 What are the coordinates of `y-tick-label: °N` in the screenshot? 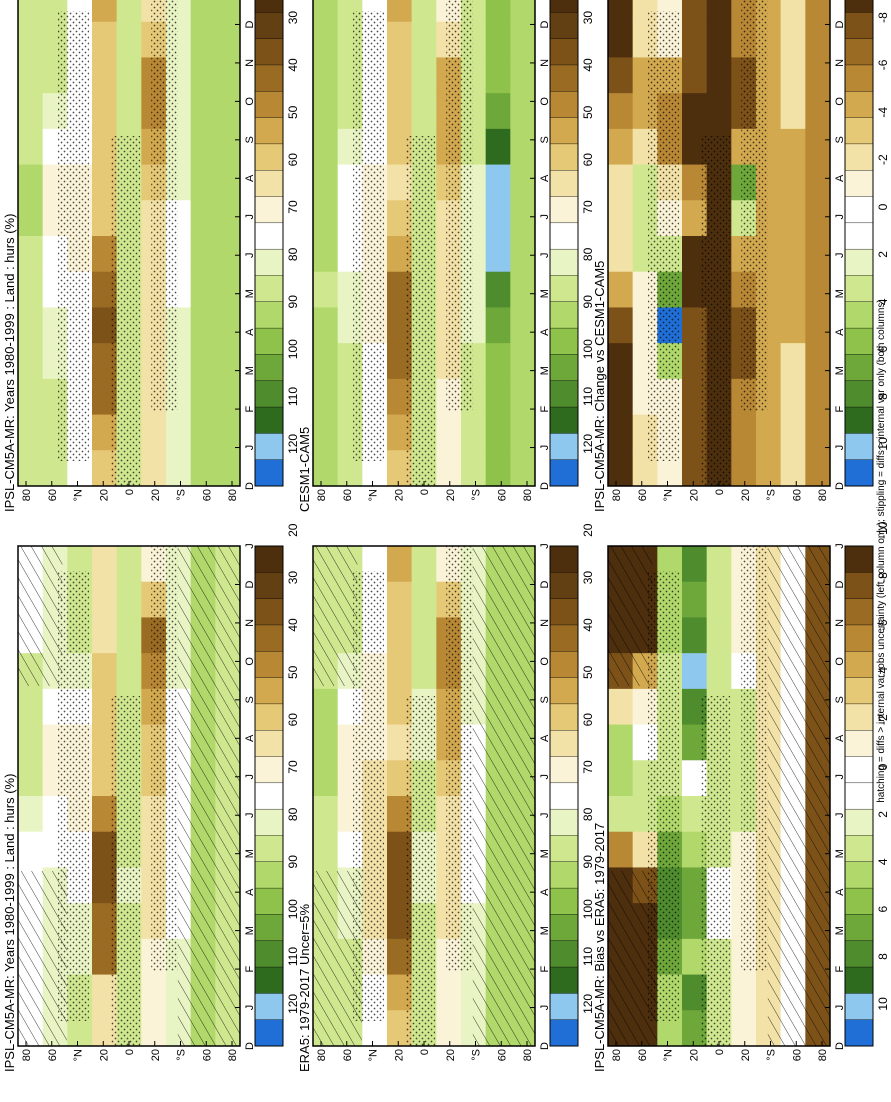 It's located at (669, 1055).